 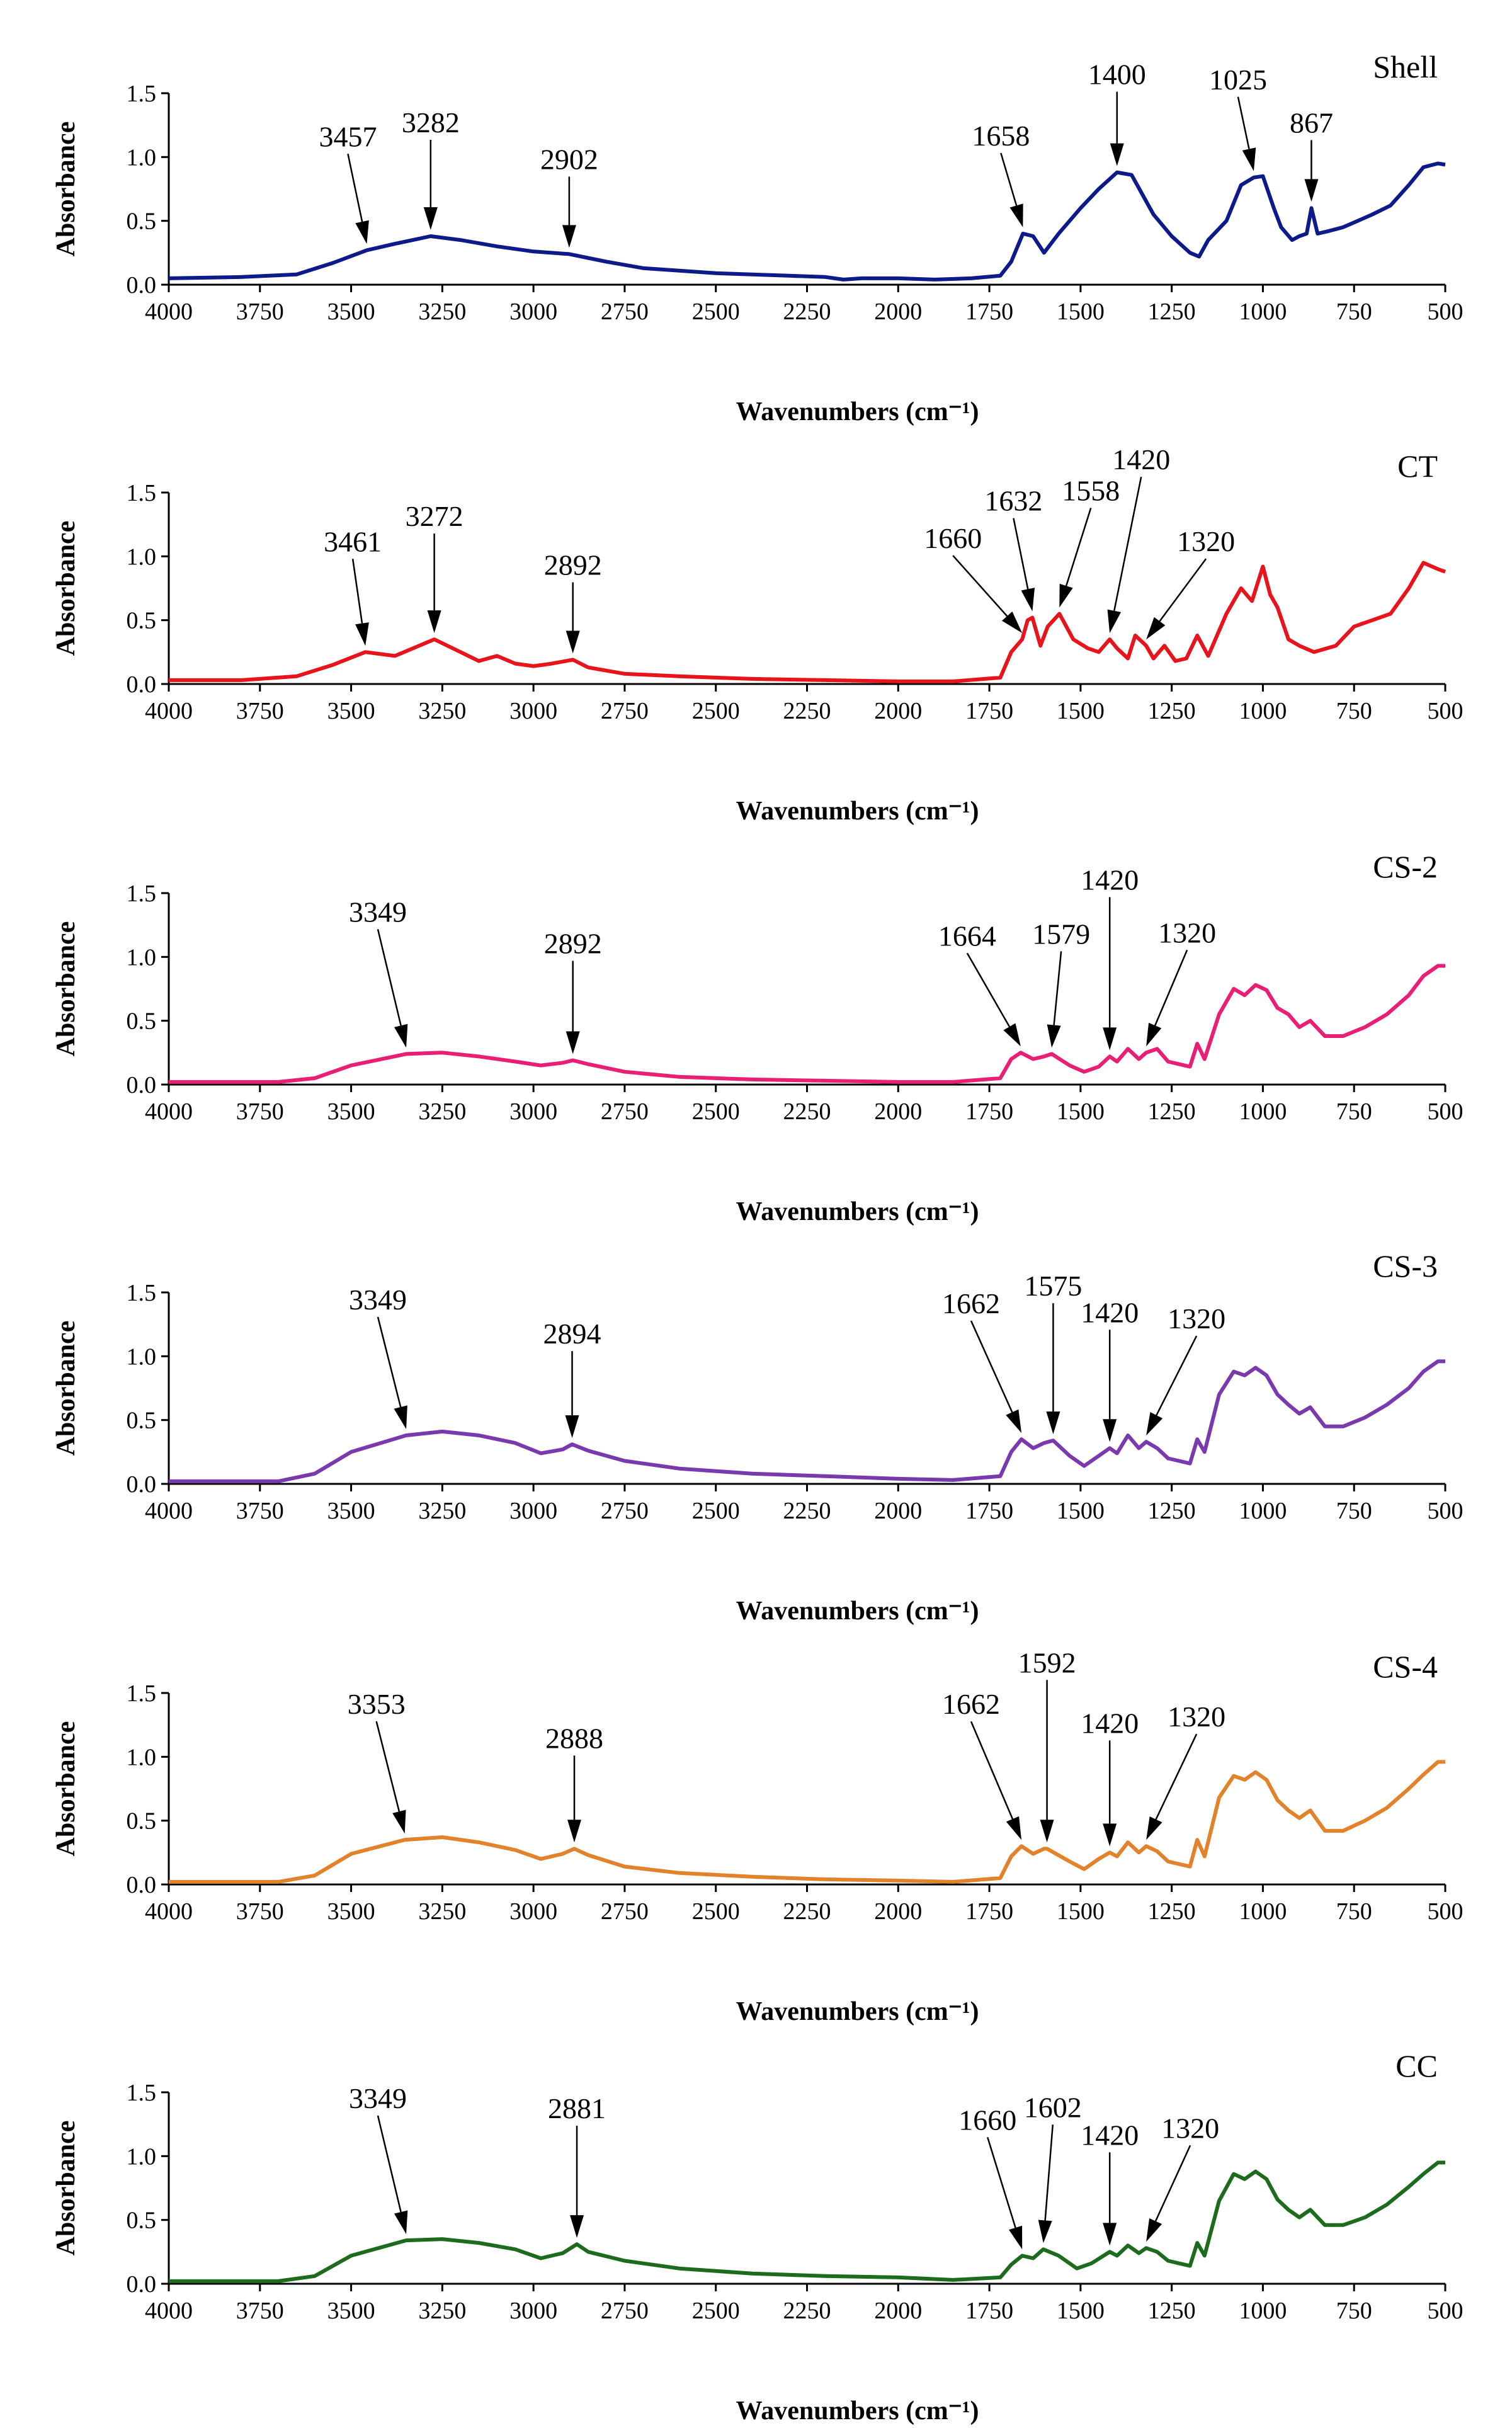 I want to click on peak-label: 1400, so click(x=1117, y=75).